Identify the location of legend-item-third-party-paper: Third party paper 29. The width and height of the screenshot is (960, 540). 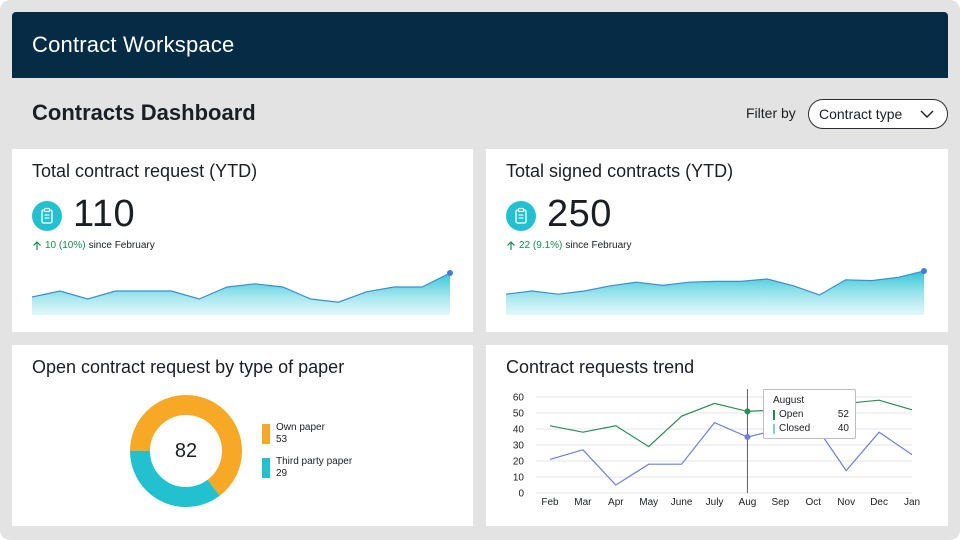
(307, 468).